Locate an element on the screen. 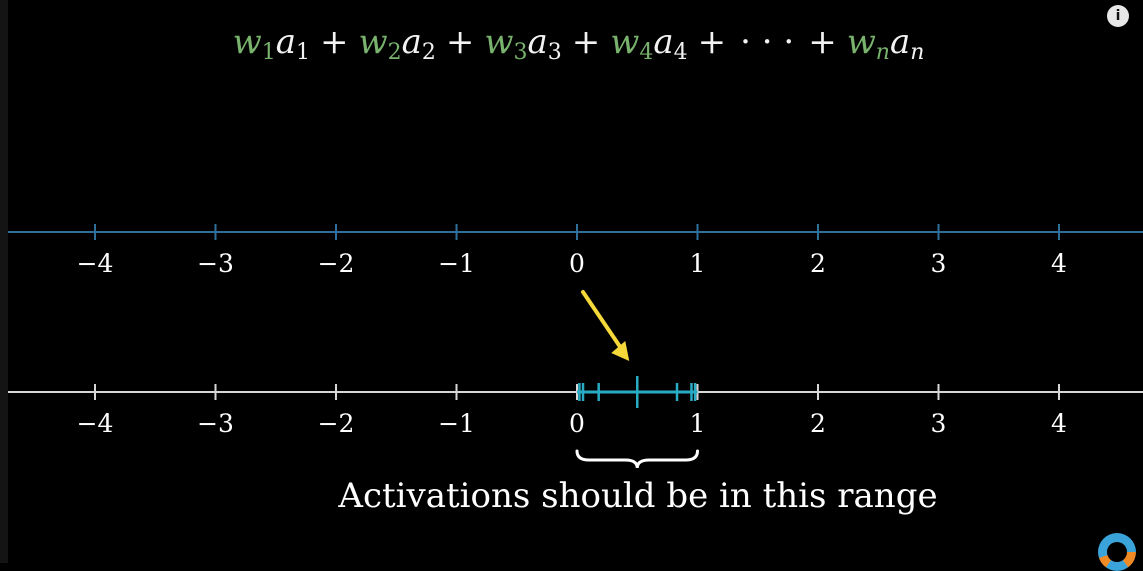 The image size is (1143, 571). weighted-sum-formula: w1a1 + w2a2 + w3a3 + w4a4 + · · · + wnan is located at coordinates (571, 43).